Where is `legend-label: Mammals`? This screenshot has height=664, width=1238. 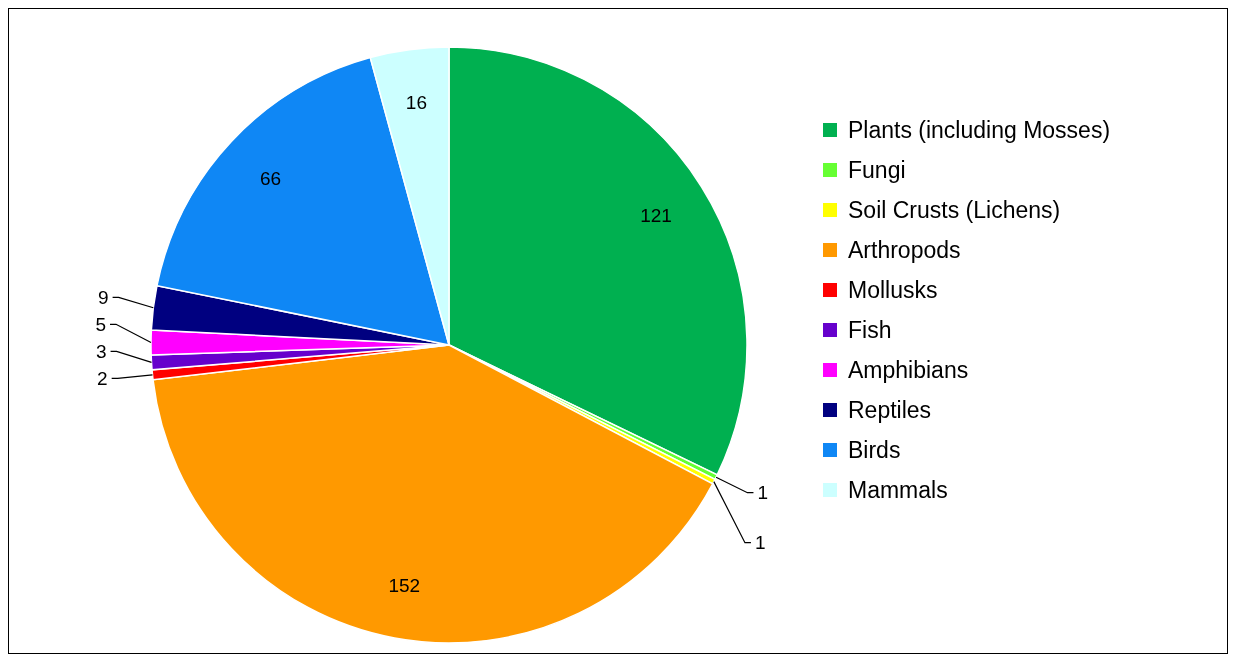
legend-label: Mammals is located at coordinates (898, 490).